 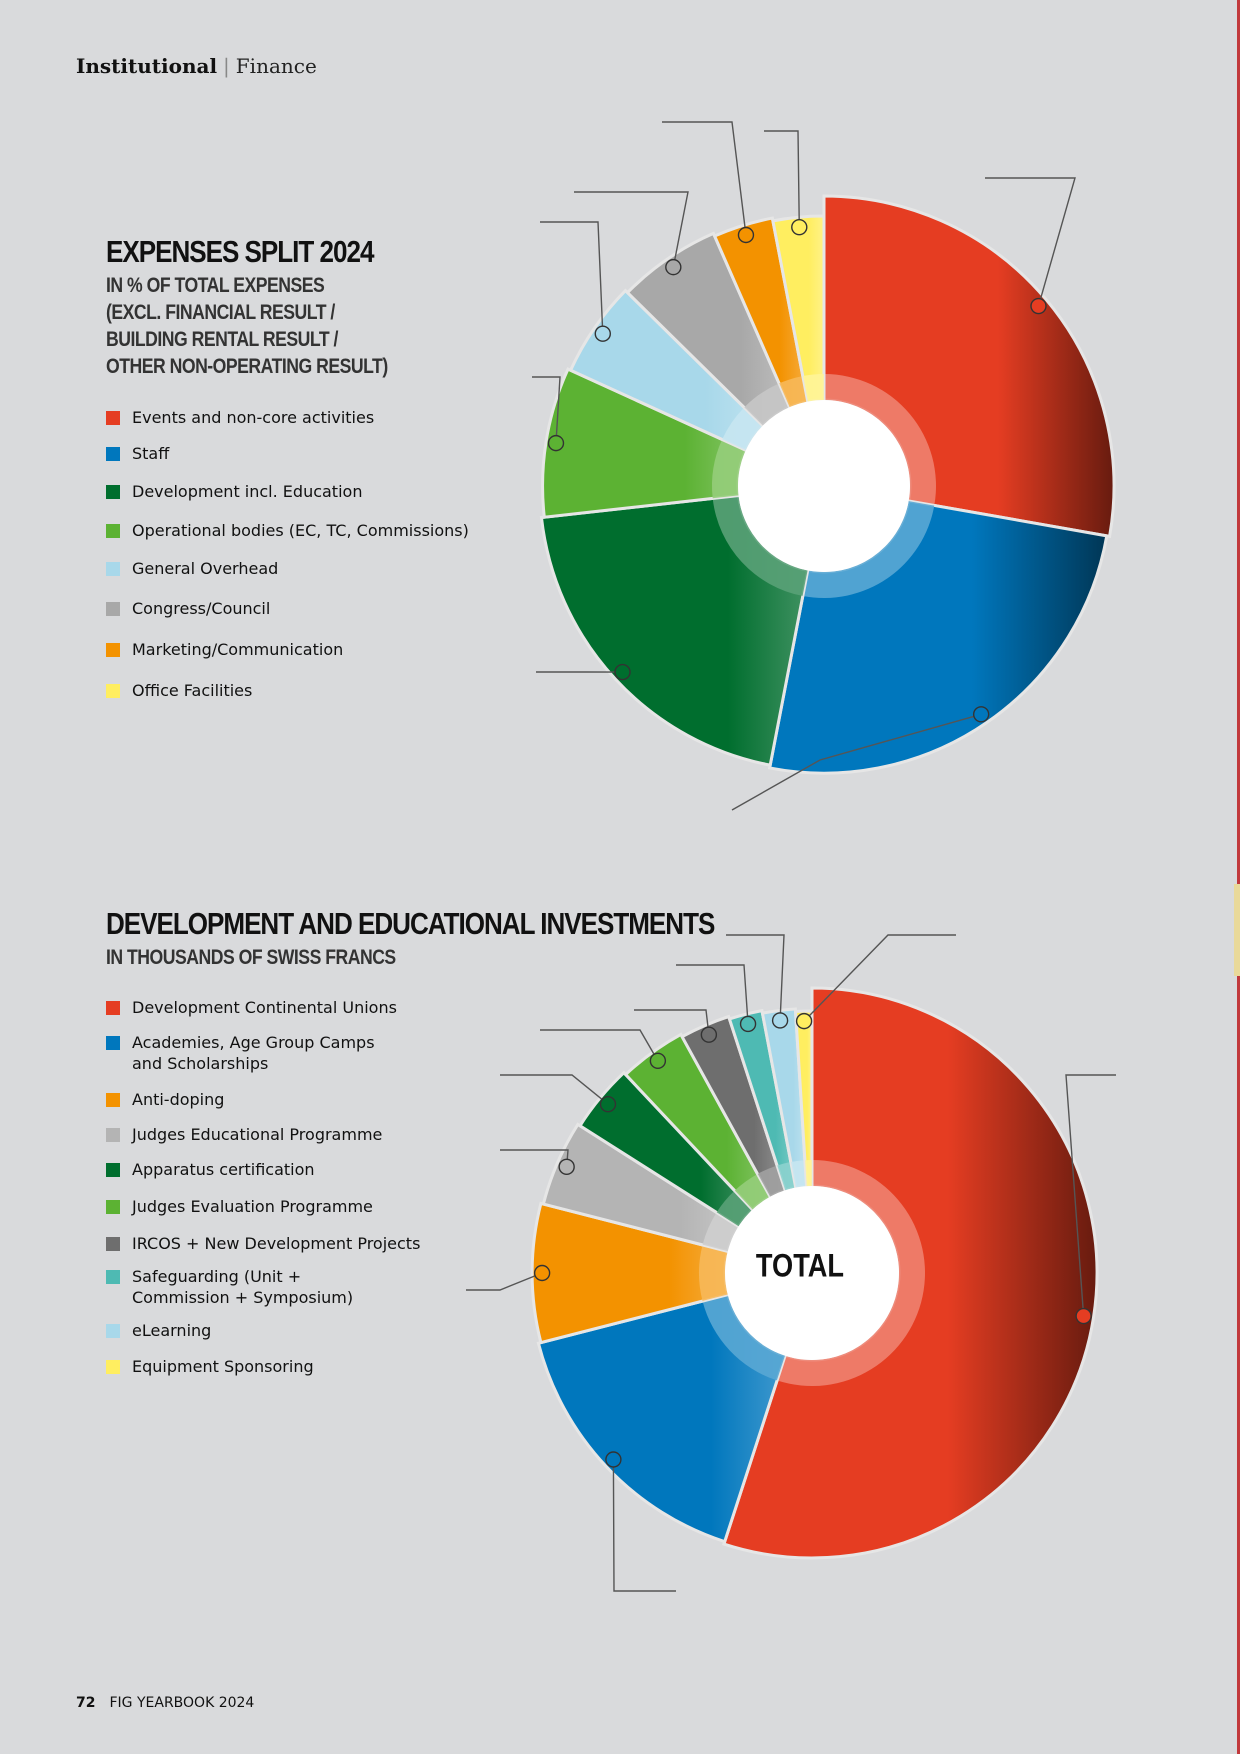 I want to click on chart2-legend-label: Anti-doping, so click(x=178, y=1099).